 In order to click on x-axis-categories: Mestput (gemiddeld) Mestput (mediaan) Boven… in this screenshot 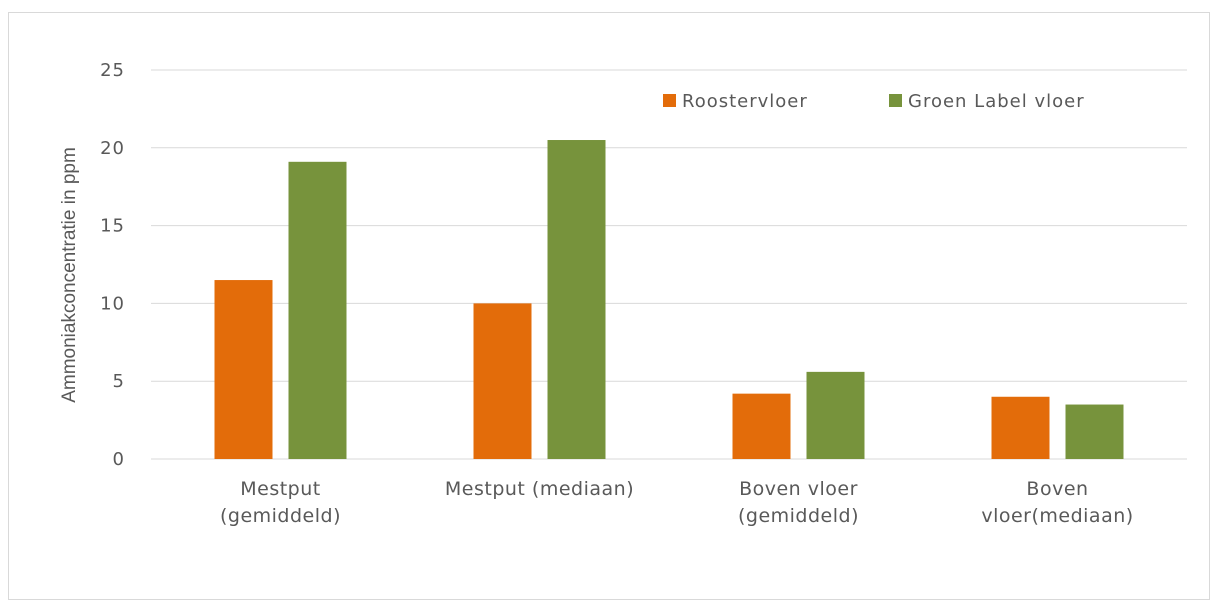, I will do `click(676, 502)`.